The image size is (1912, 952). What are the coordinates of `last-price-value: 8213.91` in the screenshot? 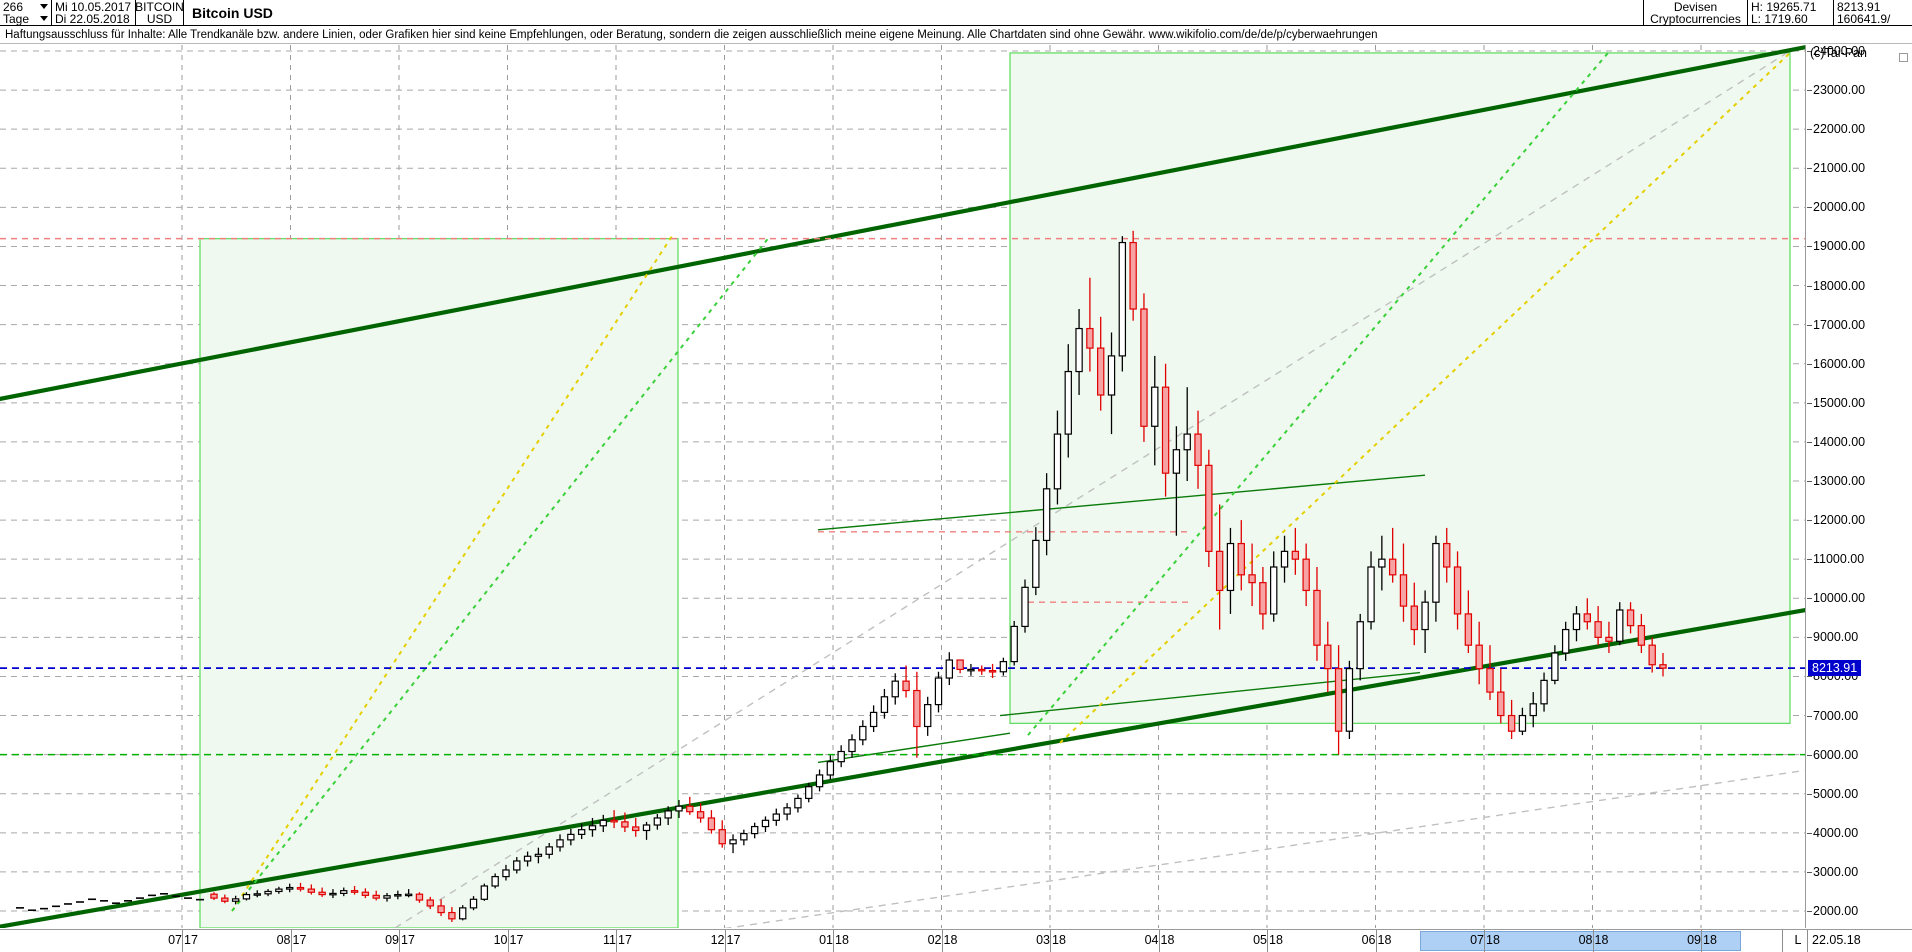 It's located at (1859, 7).